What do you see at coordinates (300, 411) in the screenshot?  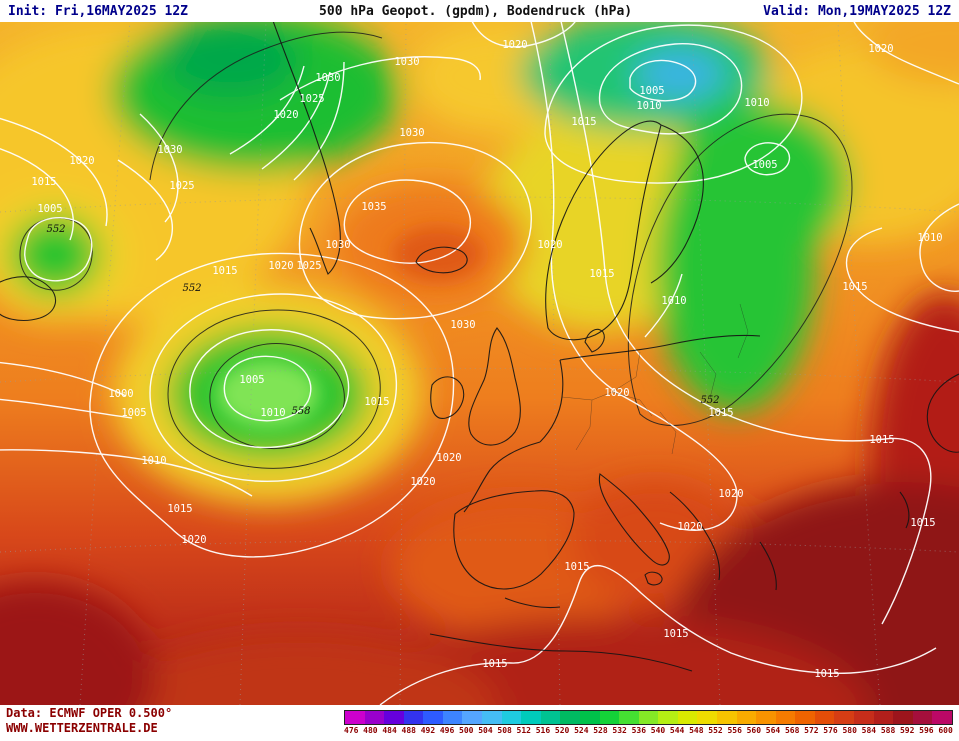 I see `height-label: 558` at bounding box center [300, 411].